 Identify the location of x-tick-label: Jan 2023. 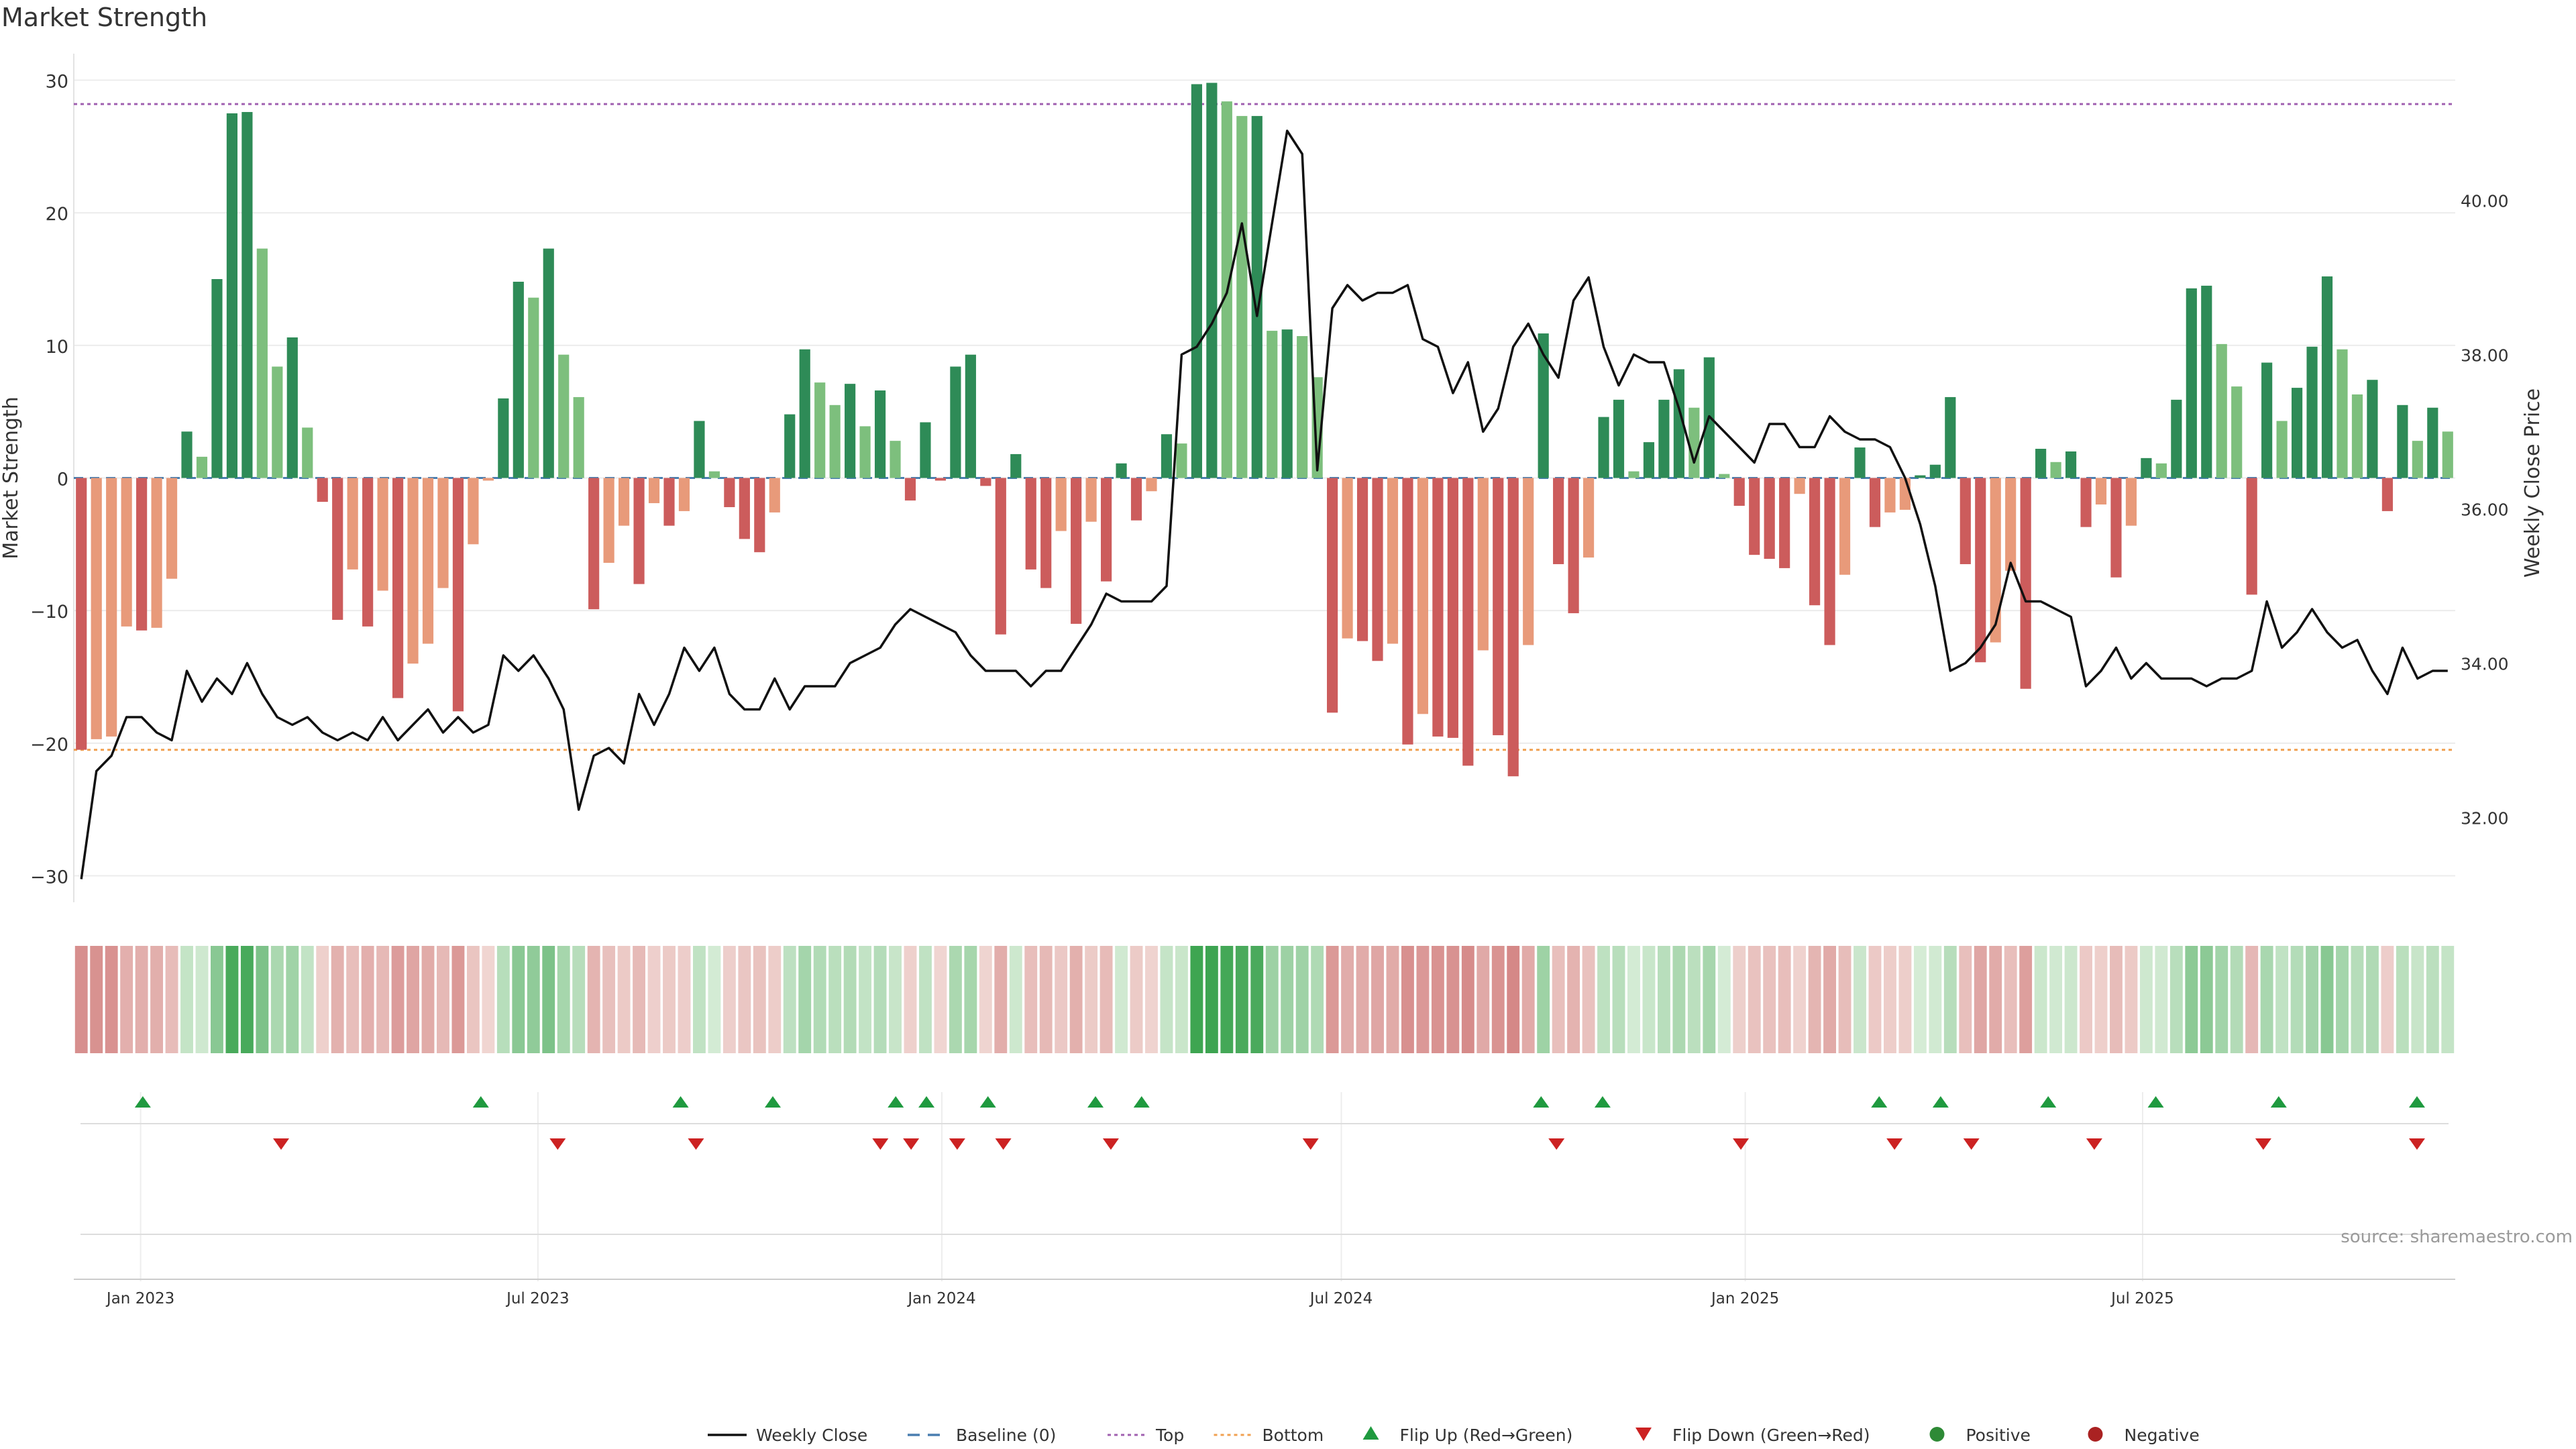
(139, 1298).